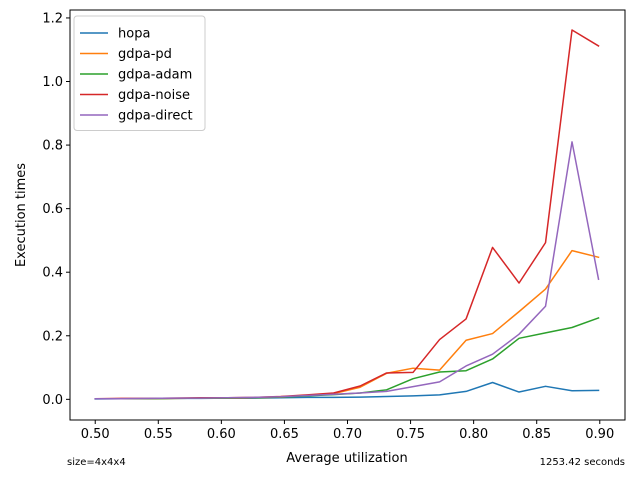 The height and width of the screenshot is (480, 640). Describe the element at coordinates (52, 146) in the screenshot. I see `y-tick-label: 0.8` at that location.